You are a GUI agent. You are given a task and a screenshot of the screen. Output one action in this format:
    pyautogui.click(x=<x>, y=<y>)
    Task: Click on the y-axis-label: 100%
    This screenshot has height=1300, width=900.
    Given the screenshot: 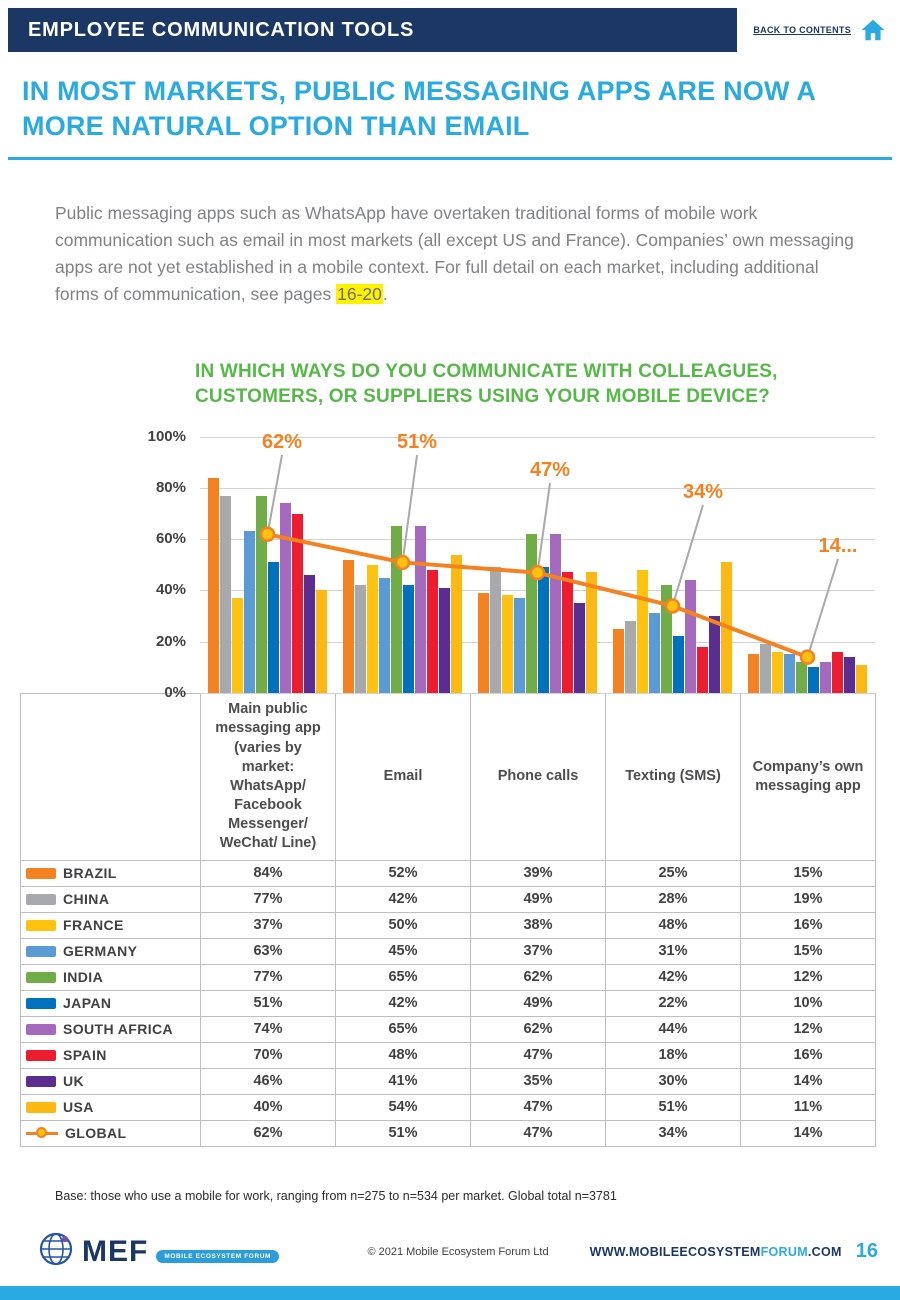 What is the action you would take?
    pyautogui.click(x=166, y=436)
    